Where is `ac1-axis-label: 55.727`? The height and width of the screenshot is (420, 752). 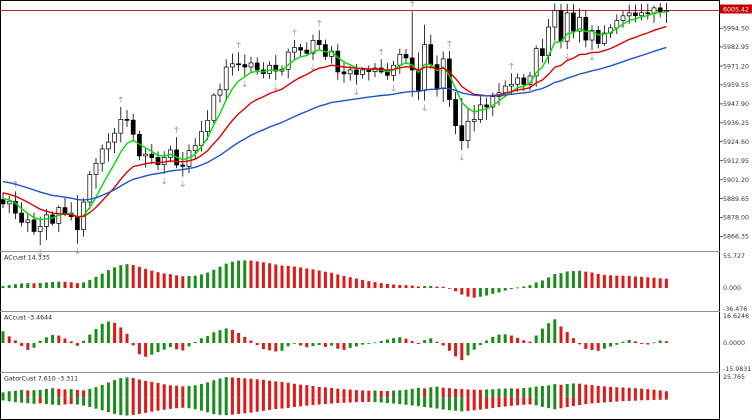 ac1-axis-label: 55.727 is located at coordinates (734, 256).